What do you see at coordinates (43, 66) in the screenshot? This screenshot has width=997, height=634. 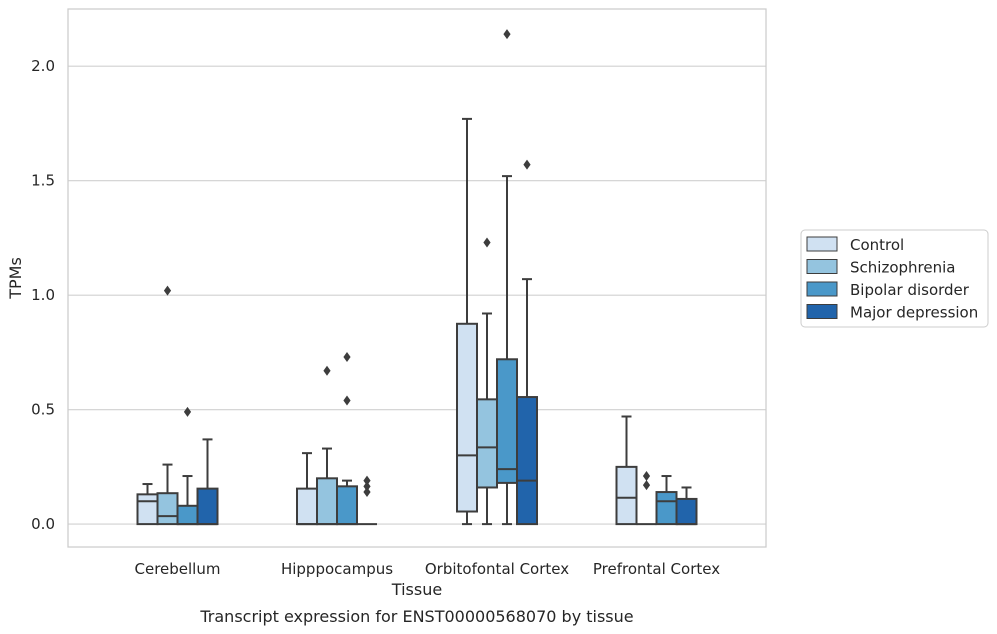 I see `y-tick-label: 2.0` at bounding box center [43, 66].